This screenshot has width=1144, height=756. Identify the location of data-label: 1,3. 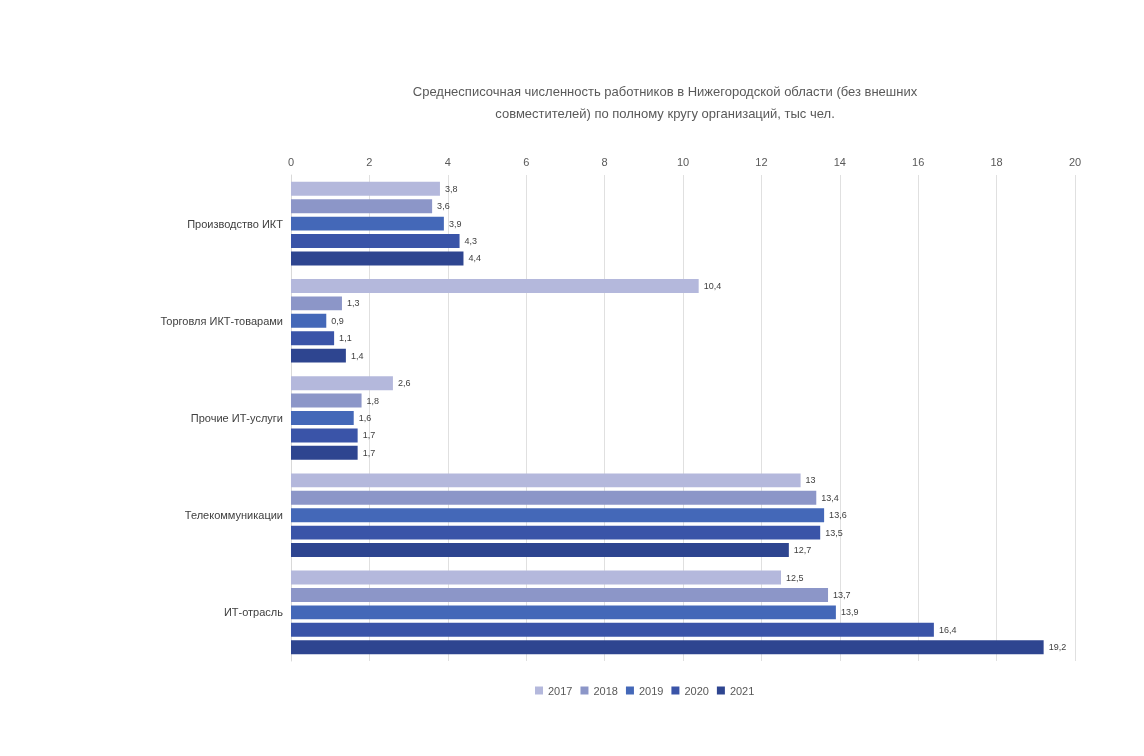
(353, 303).